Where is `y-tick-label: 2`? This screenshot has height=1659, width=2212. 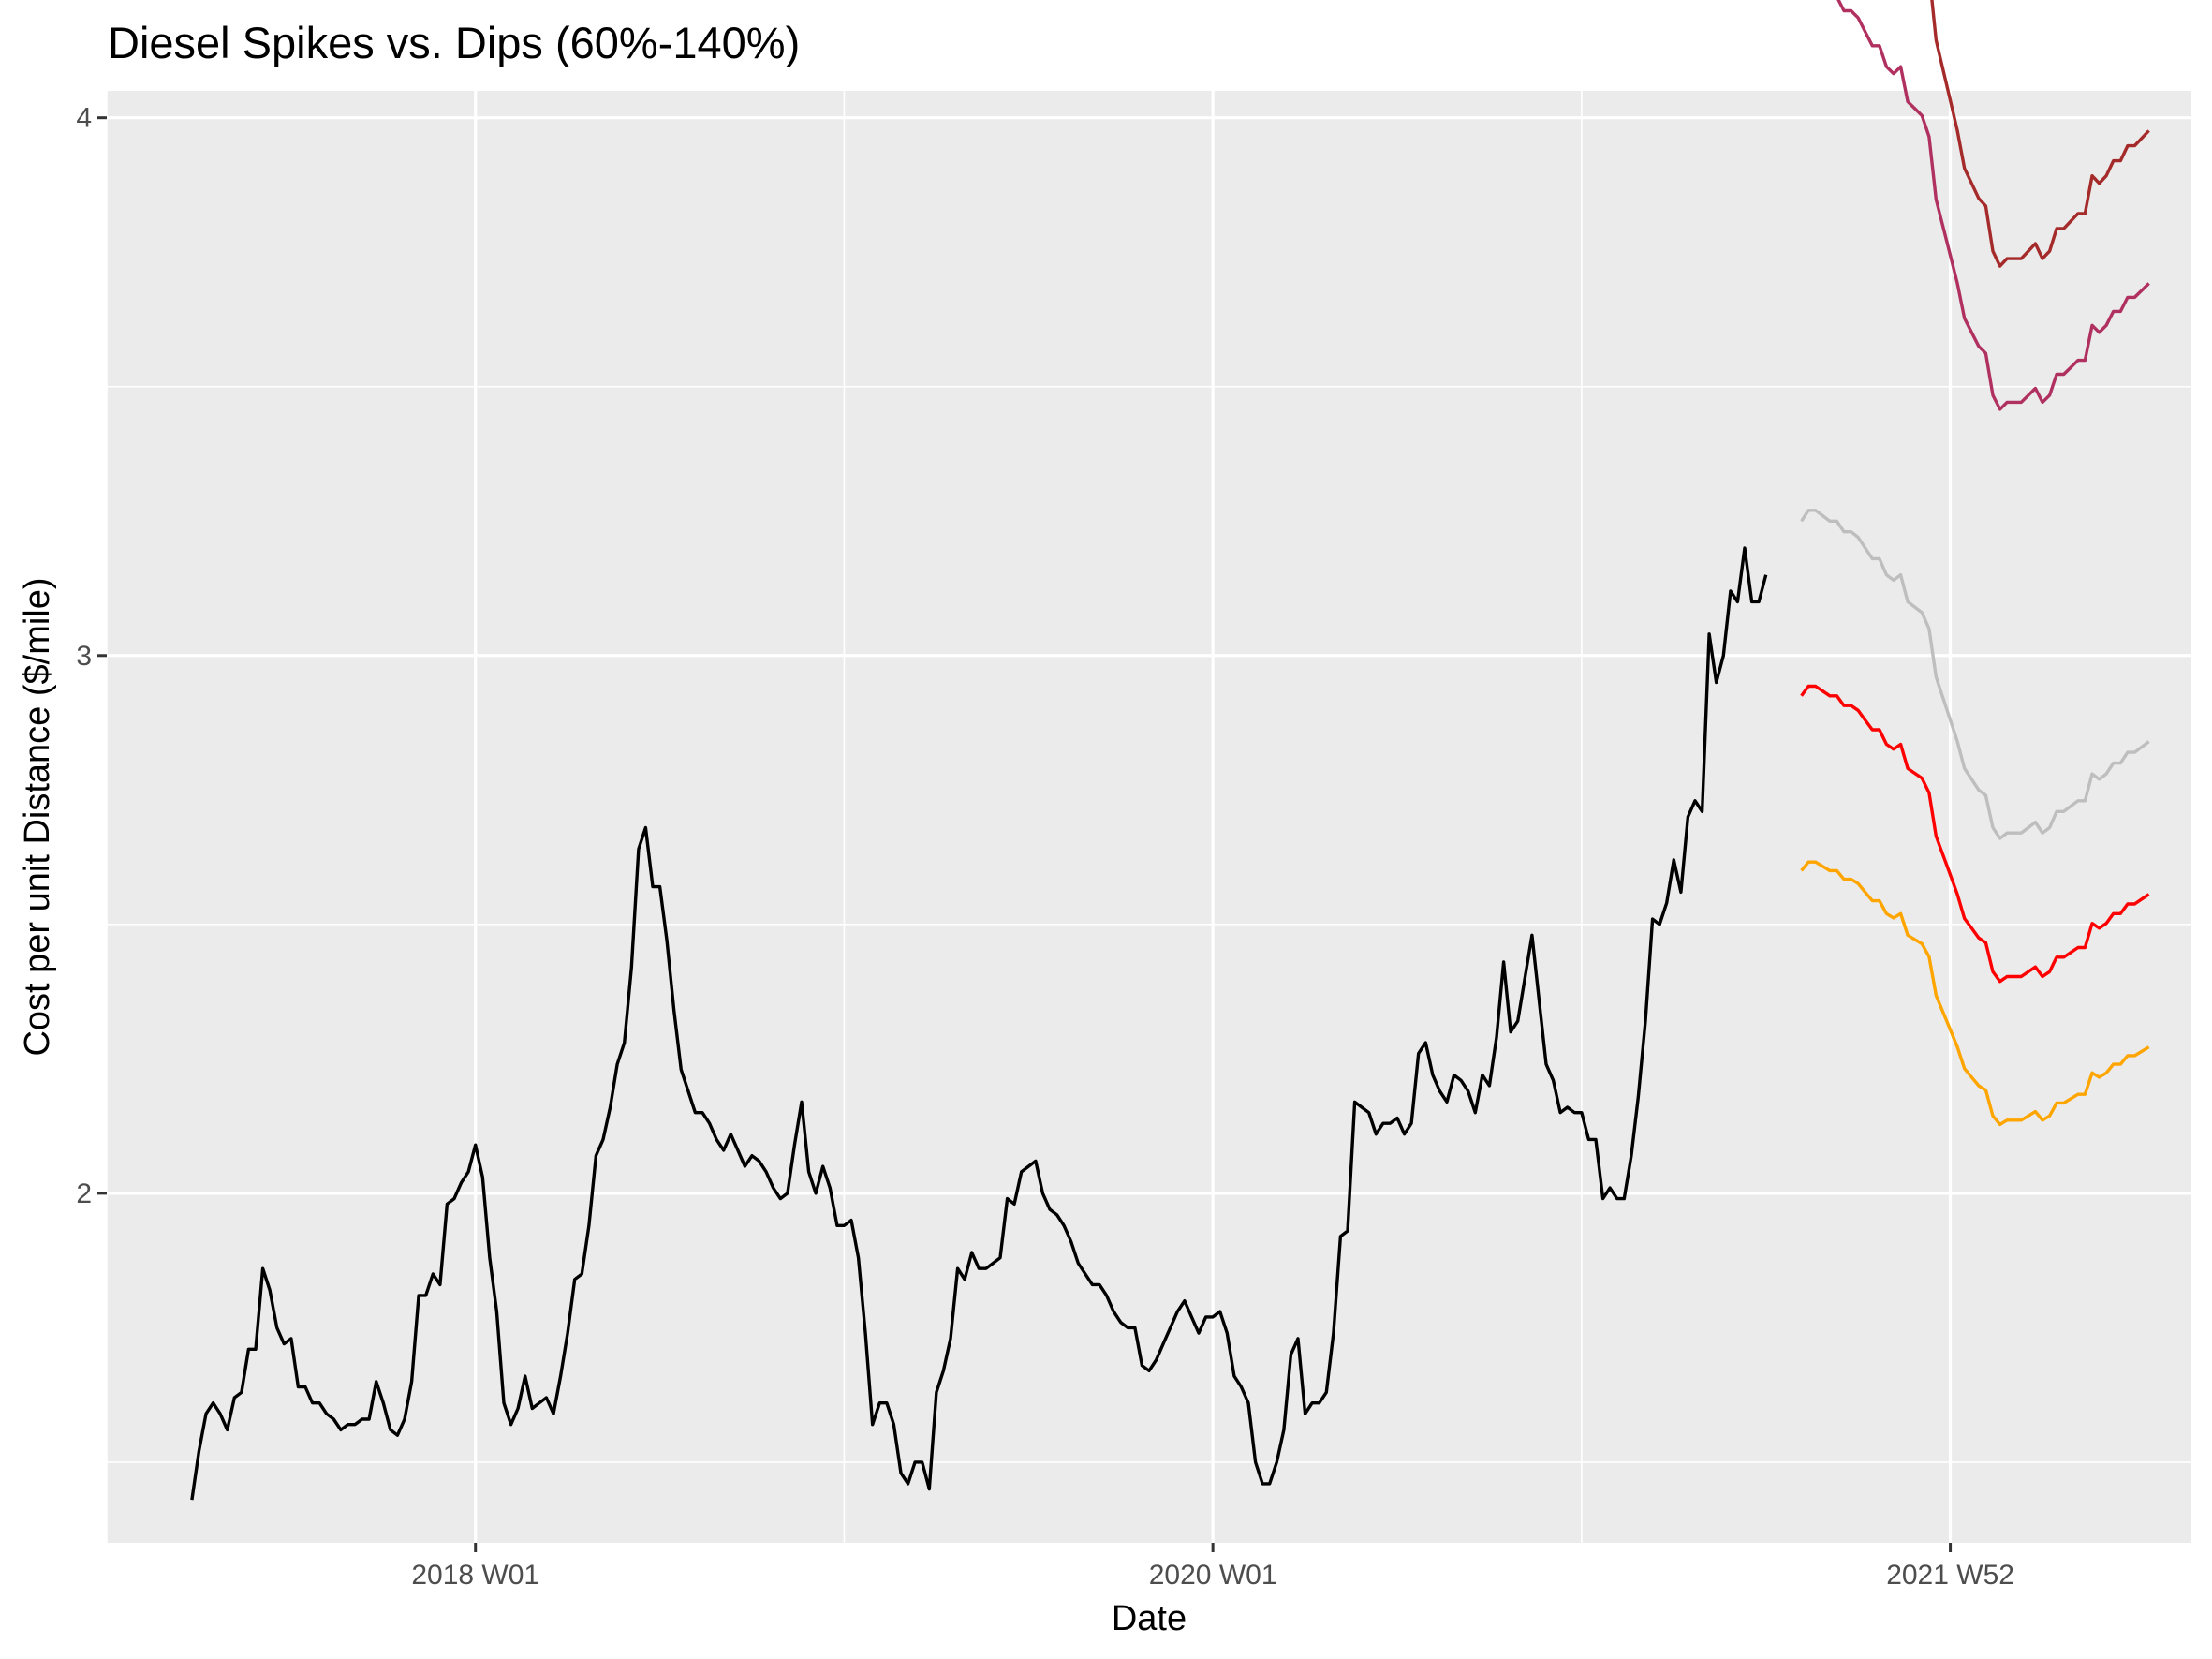
y-tick-label: 2 is located at coordinates (84, 1194).